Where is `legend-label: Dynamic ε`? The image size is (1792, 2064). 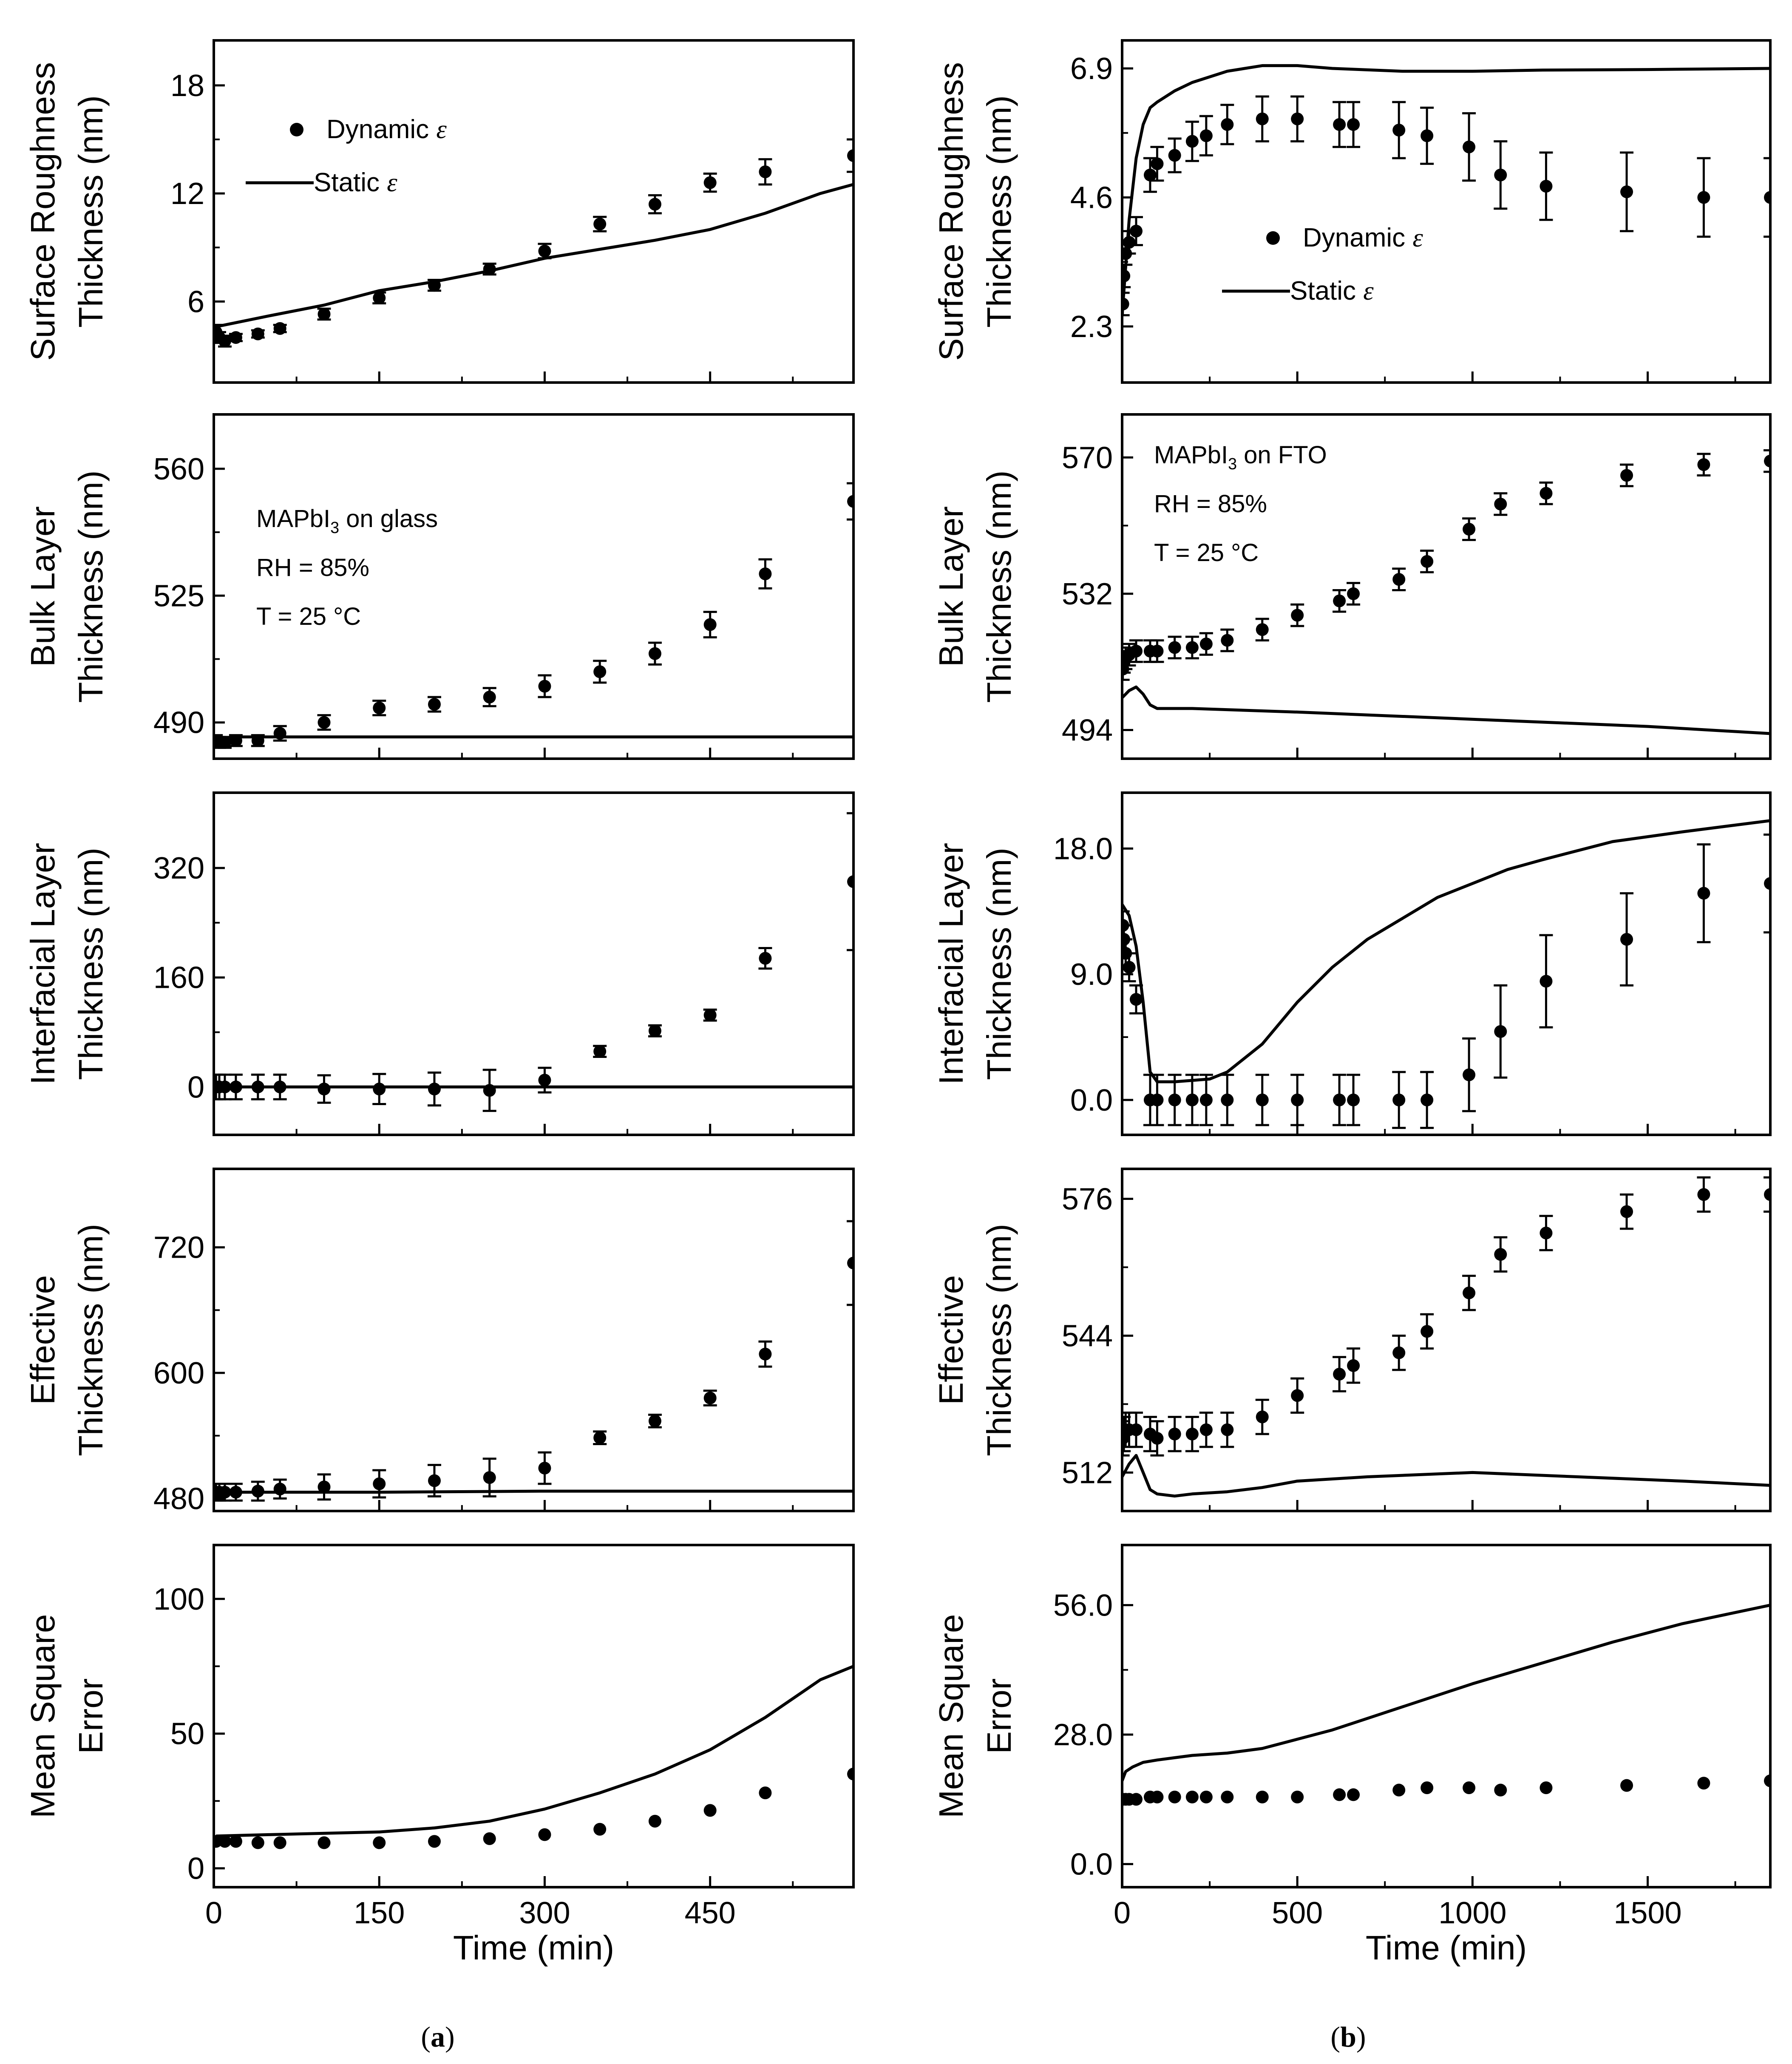 legend-label: Dynamic ε is located at coordinates (1363, 237).